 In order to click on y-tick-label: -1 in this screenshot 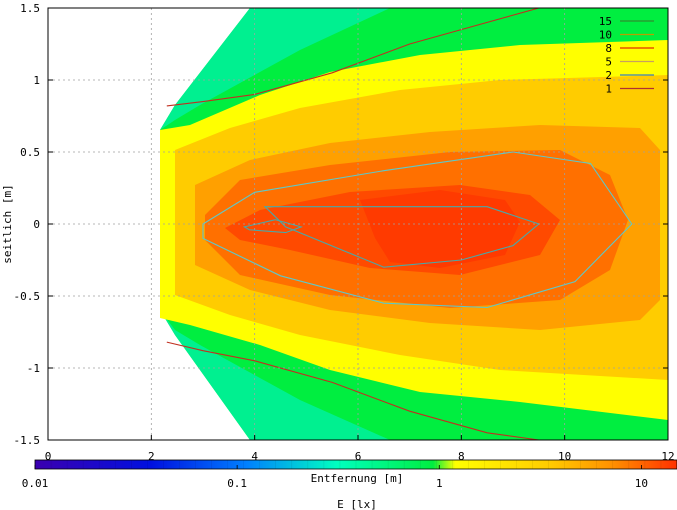, I will do `click(33, 368)`.